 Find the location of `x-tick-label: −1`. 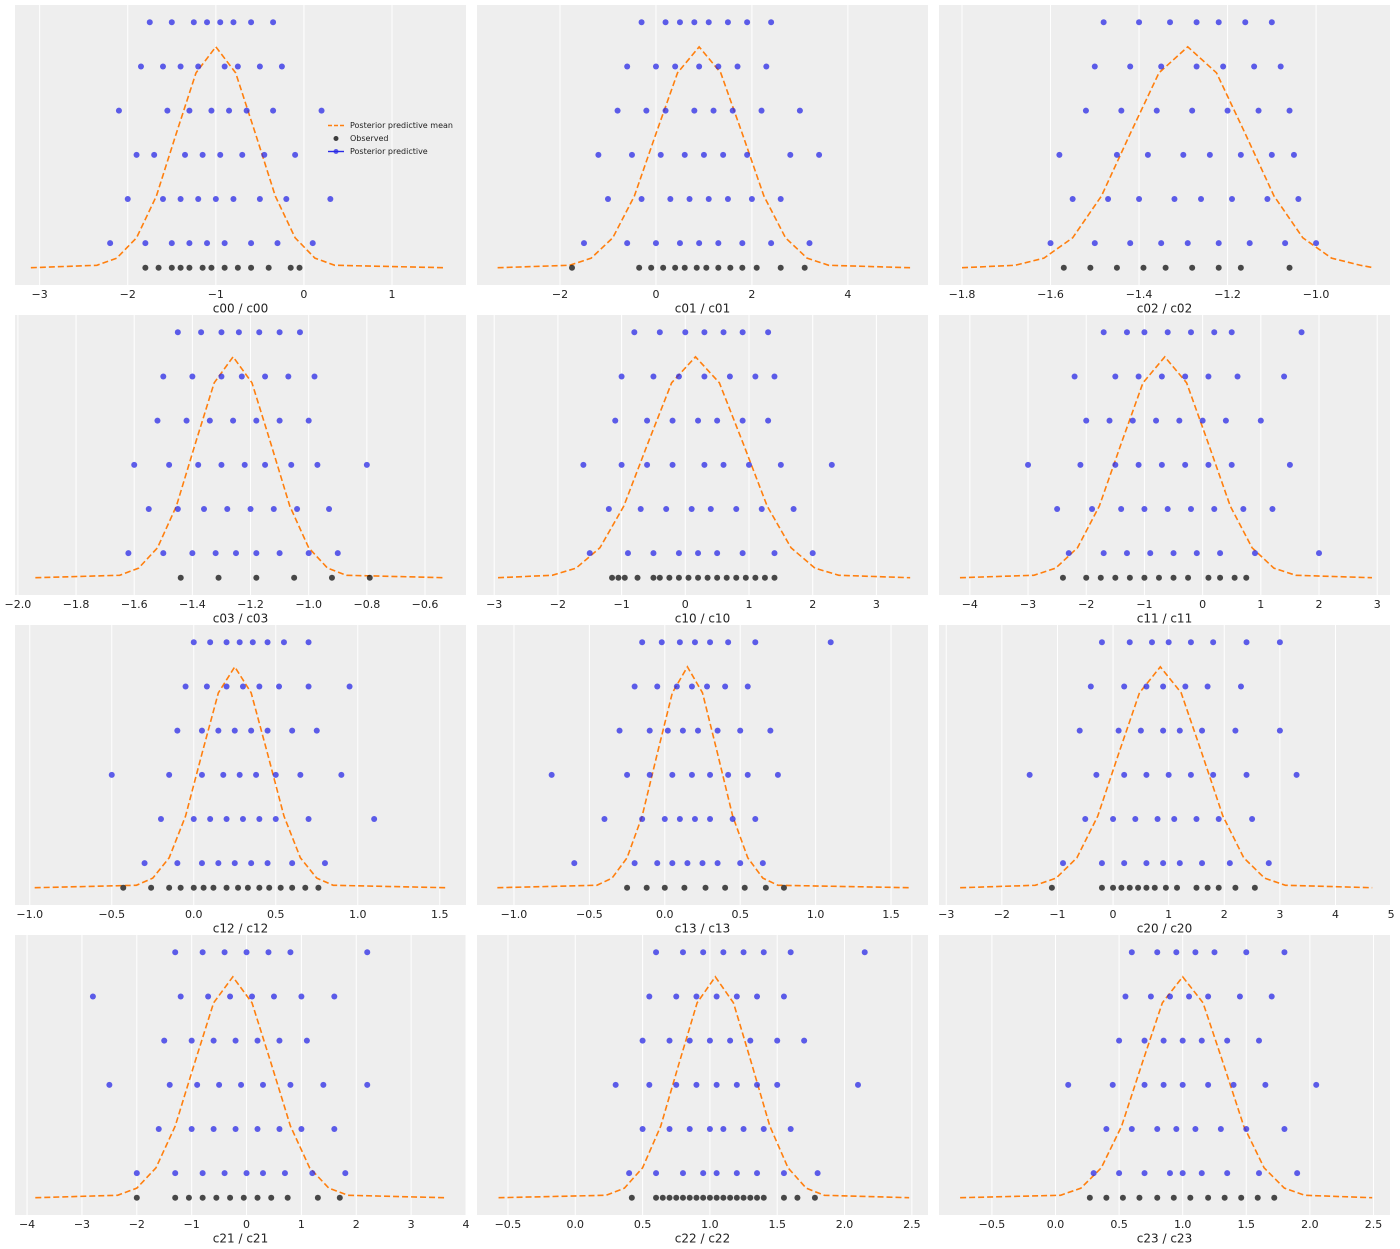

x-tick-label: −1 is located at coordinates (192, 1224).